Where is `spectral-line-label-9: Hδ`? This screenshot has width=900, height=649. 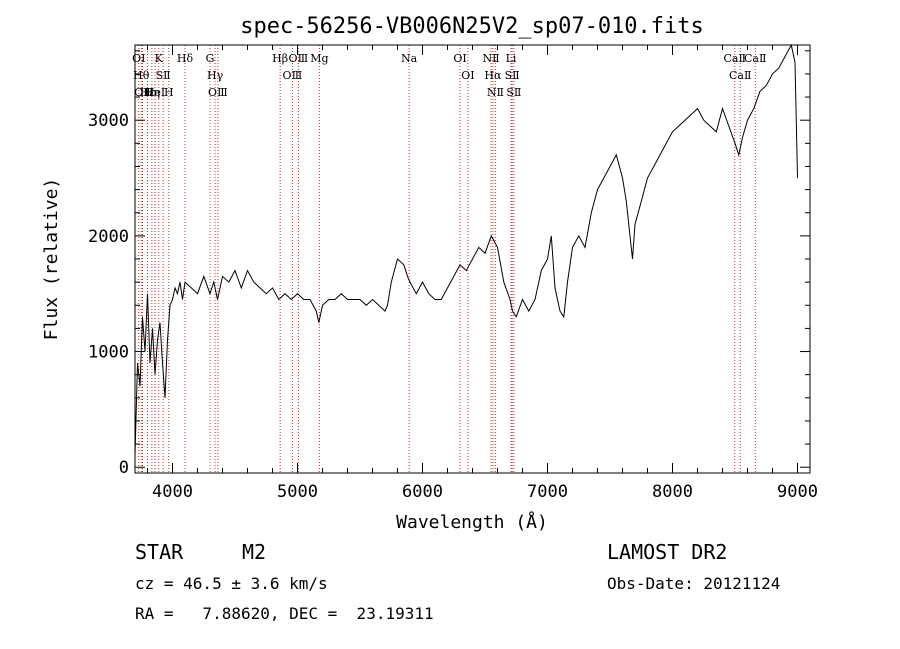 spectral-line-label-9: Hδ is located at coordinates (185, 58).